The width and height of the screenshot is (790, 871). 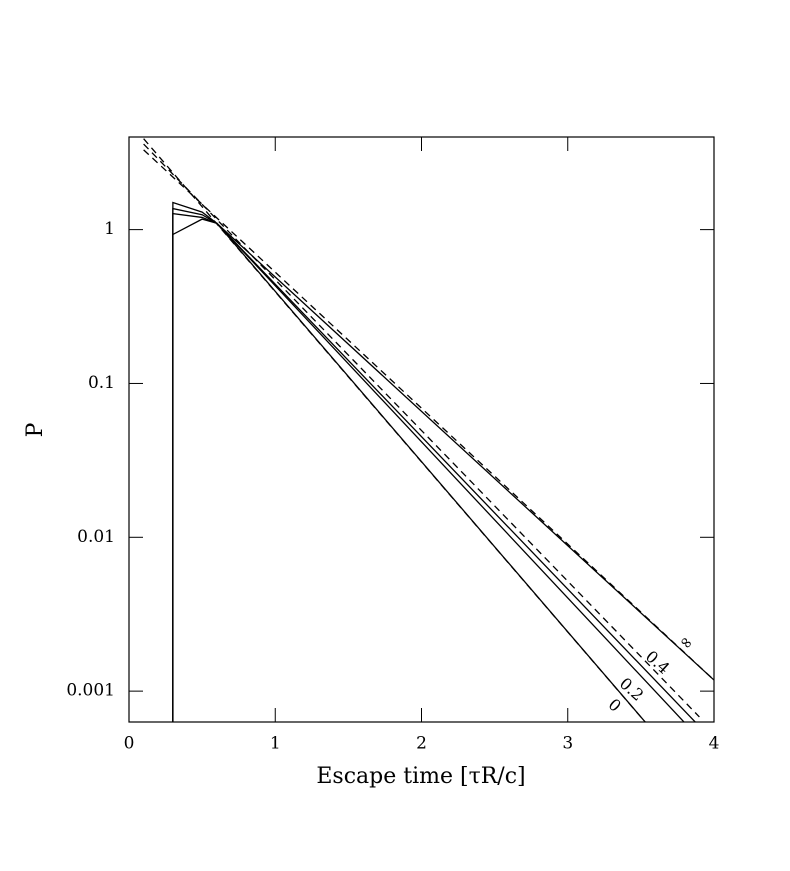 What do you see at coordinates (275, 744) in the screenshot?
I see `x-tick-label: 1` at bounding box center [275, 744].